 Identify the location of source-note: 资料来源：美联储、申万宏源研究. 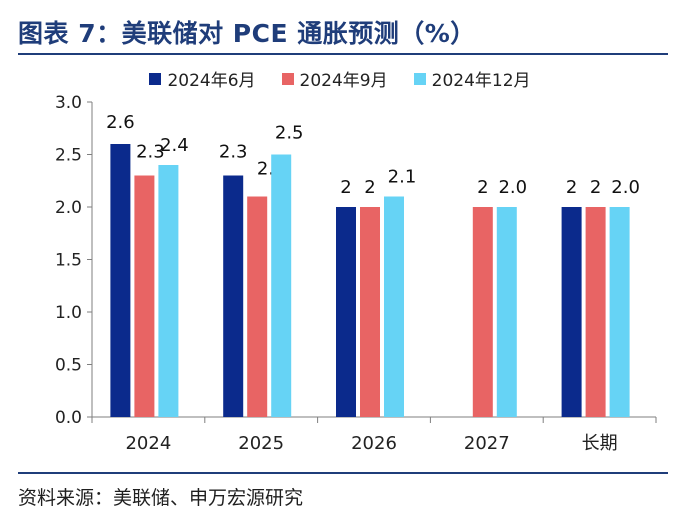
(161, 498).